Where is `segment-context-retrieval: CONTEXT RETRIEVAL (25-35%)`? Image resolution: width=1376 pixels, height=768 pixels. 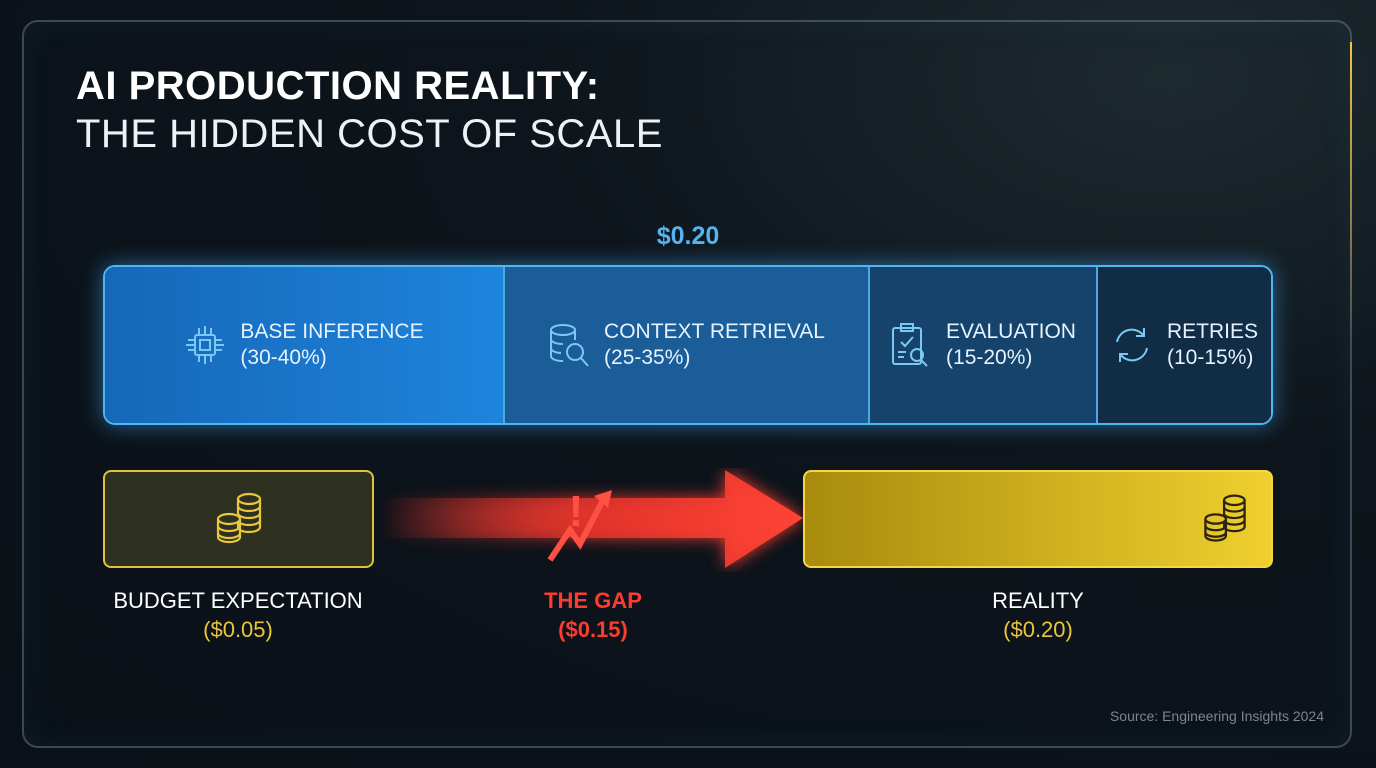
segment-context-retrieval: CONTEXT RETRIEVAL (25-35%) is located at coordinates (687, 345).